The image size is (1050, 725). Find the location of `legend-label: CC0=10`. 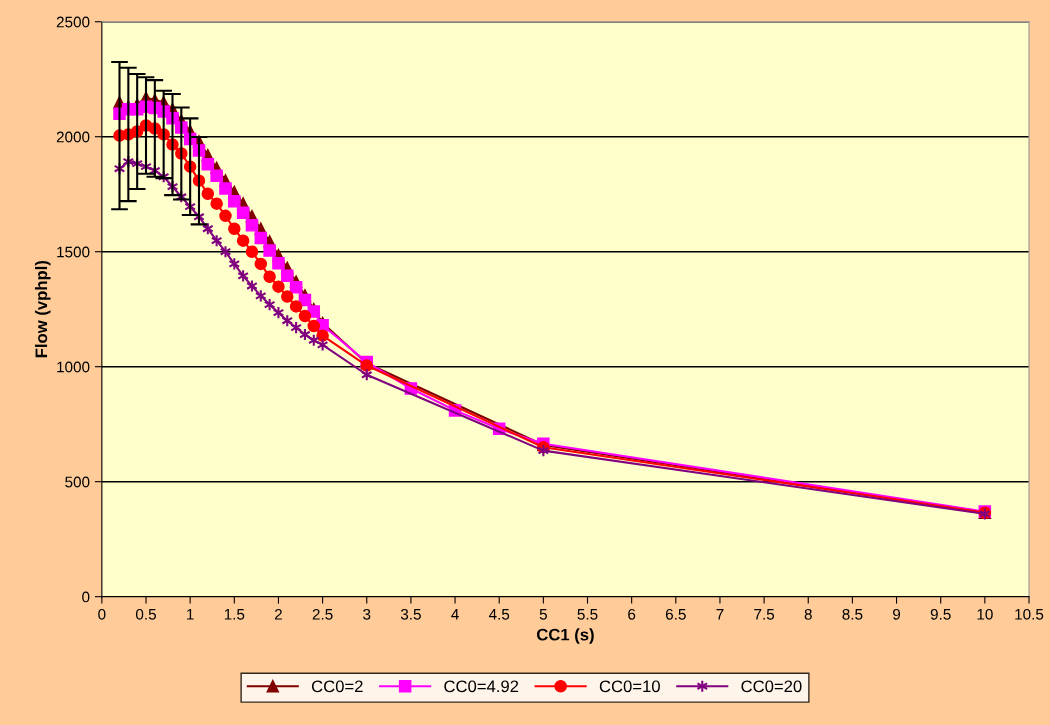

legend-label: CC0=10 is located at coordinates (629, 686).